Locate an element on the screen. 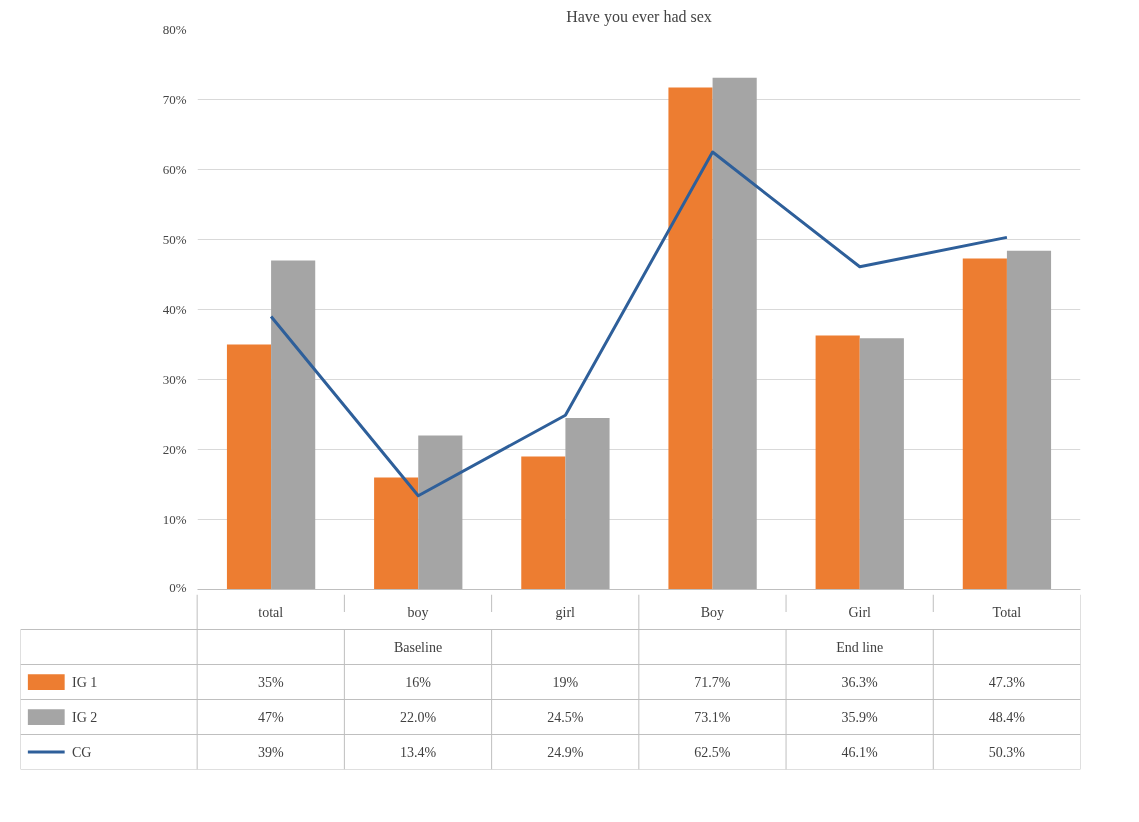  text: End line is located at coordinates (860, 647).